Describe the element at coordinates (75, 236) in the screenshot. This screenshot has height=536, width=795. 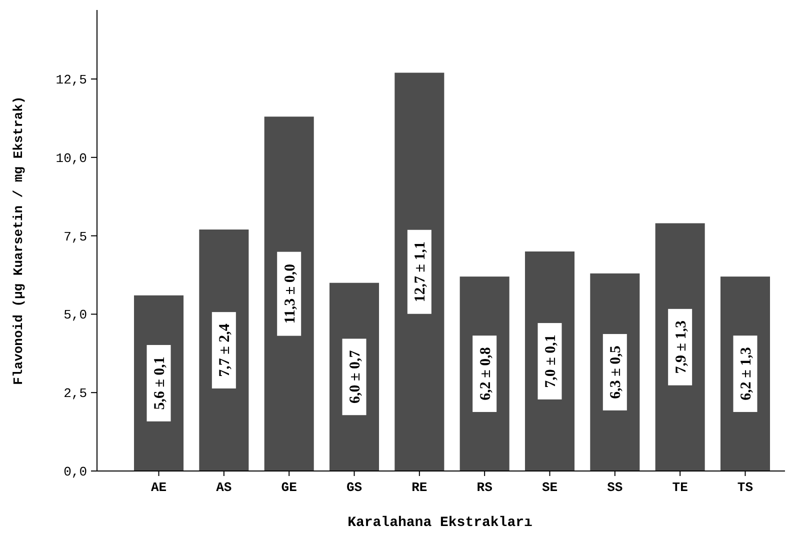
I see `y-tick-label: 7,5` at that location.